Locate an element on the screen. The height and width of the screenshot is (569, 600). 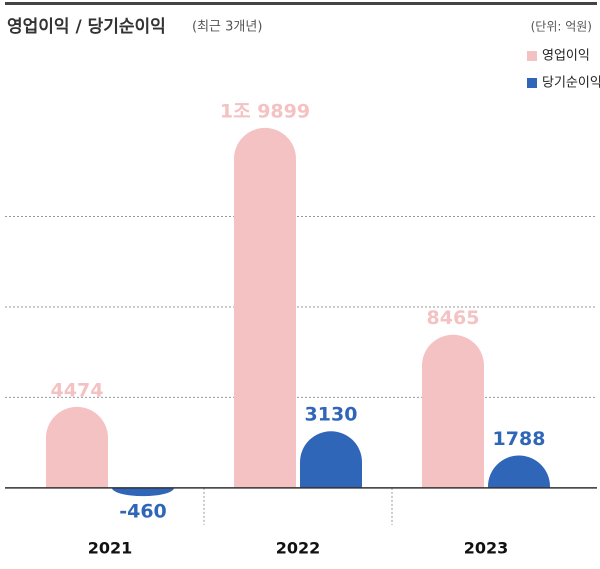
x-tick-label: 2021 is located at coordinates (110, 548).